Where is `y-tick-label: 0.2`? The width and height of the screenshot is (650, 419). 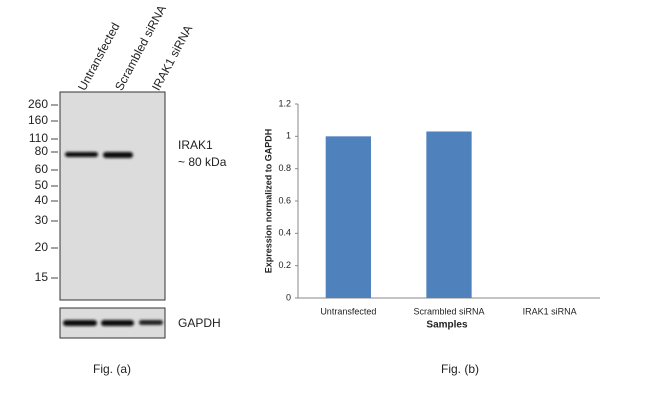 y-tick-label: 0.2 is located at coordinates (284, 265).